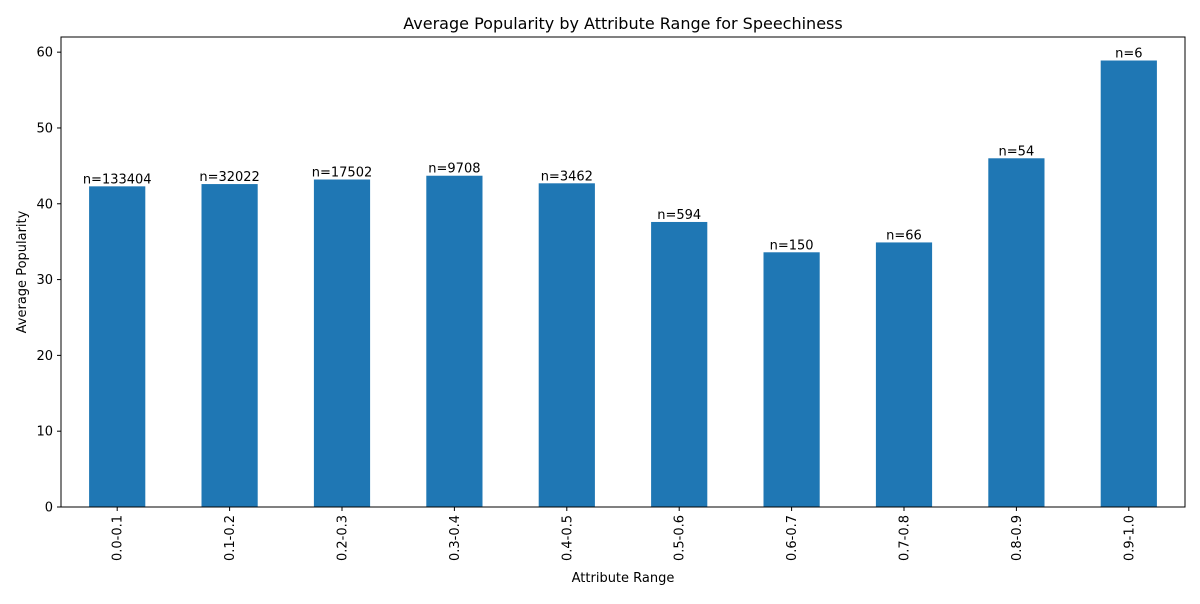  Describe the element at coordinates (623, 578) in the screenshot. I see `x-axis-label: Attribute Range` at that location.